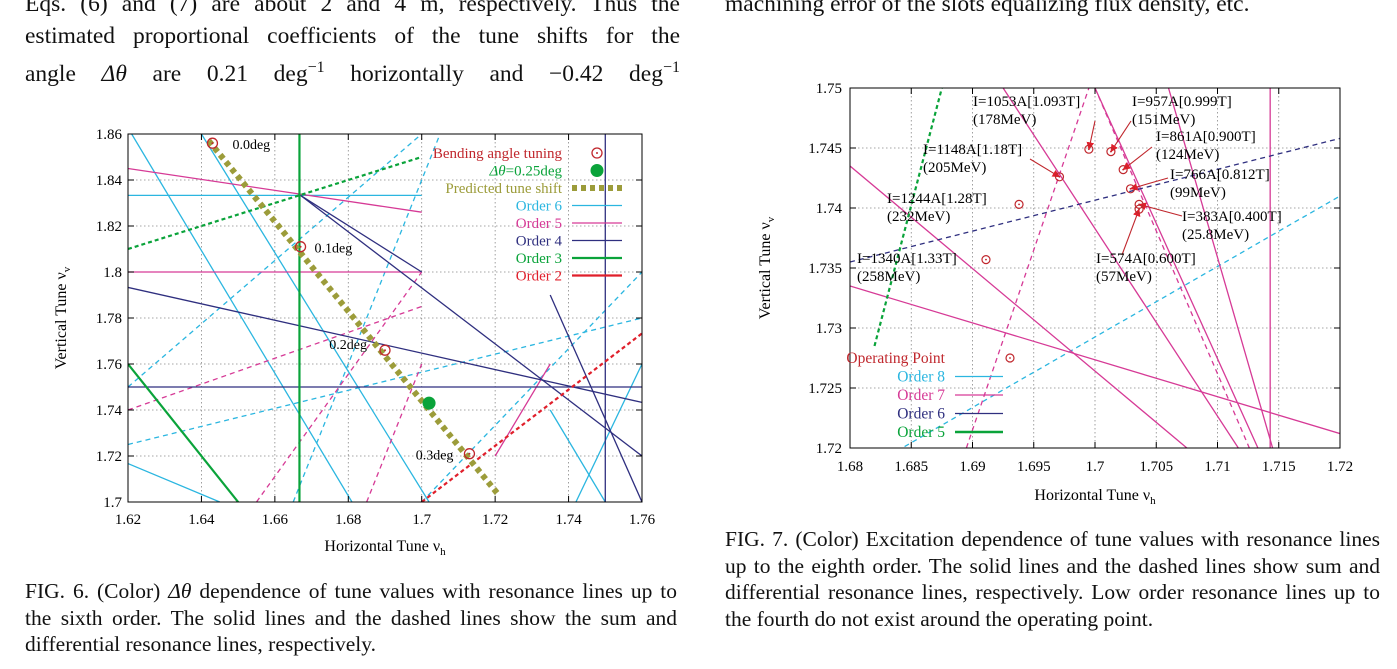 This screenshot has height=669, width=1397. I want to click on fig6-y-tick-label: 1.86, so click(109, 135).